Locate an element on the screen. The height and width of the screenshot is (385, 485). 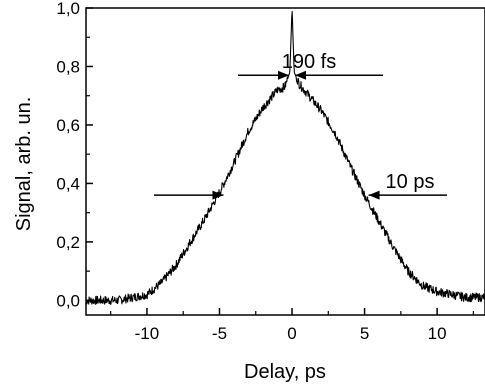
annotation-10ps: 10 ps is located at coordinates (410, 182).